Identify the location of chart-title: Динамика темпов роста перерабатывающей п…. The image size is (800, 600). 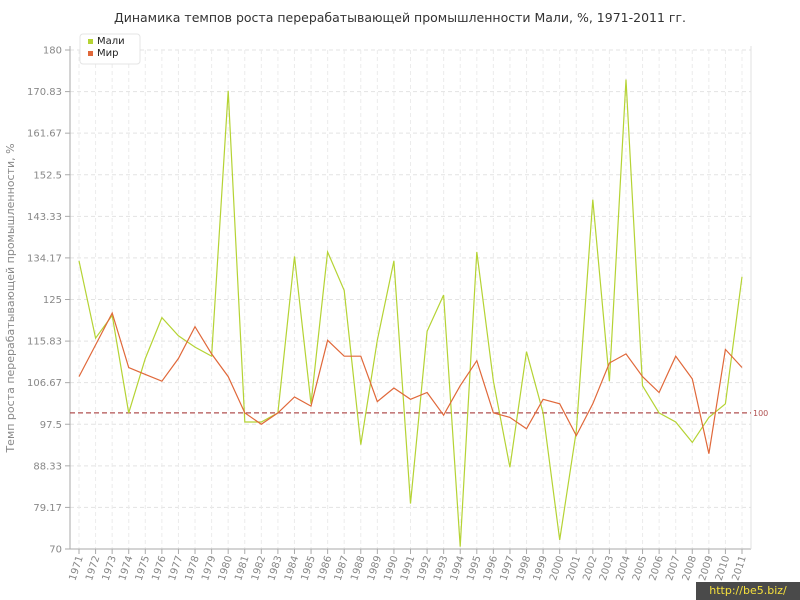
(400, 17).